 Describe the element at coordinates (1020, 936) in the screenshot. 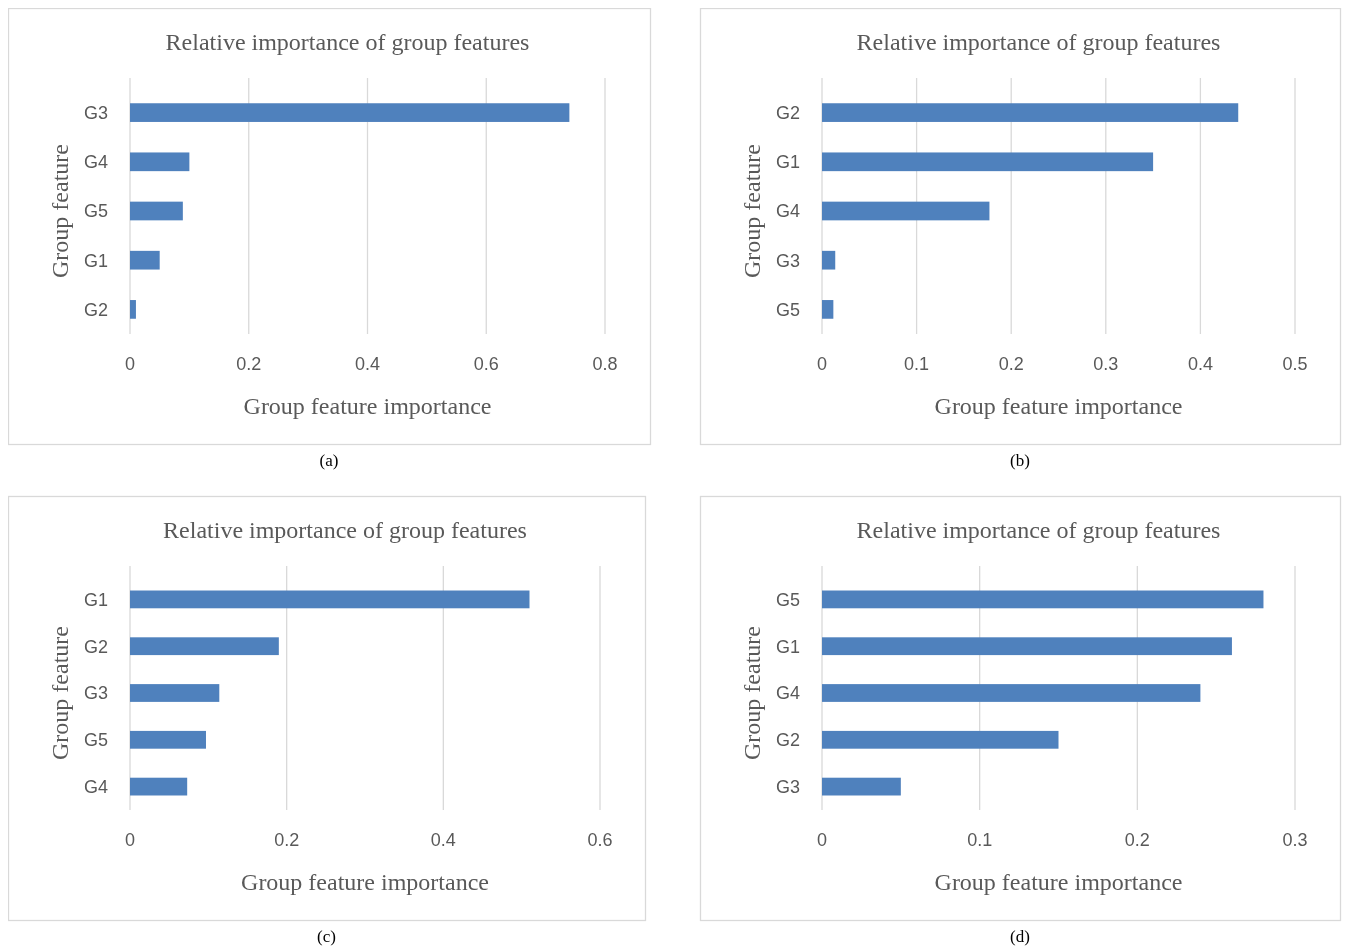

I see `text: (d)` at that location.